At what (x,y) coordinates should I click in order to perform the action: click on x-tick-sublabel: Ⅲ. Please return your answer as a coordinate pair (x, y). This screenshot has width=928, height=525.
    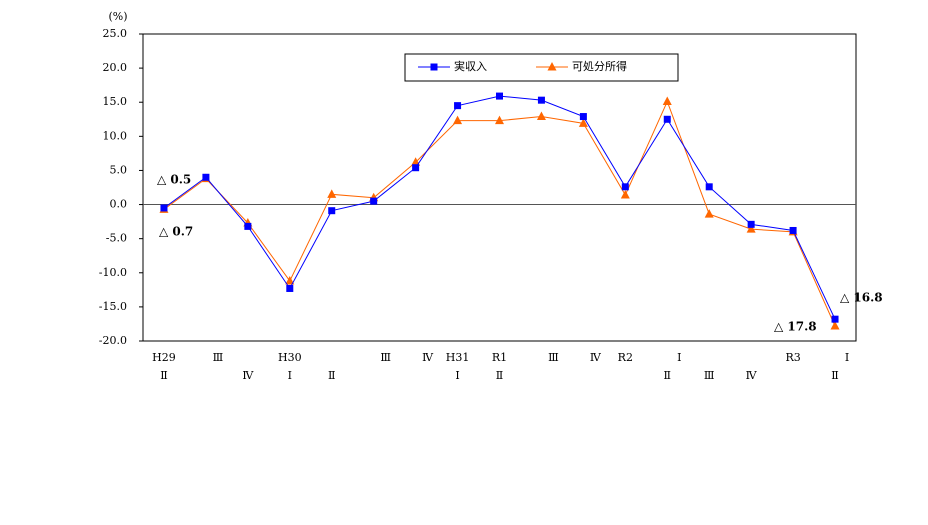
    Looking at the image, I should click on (709, 375).